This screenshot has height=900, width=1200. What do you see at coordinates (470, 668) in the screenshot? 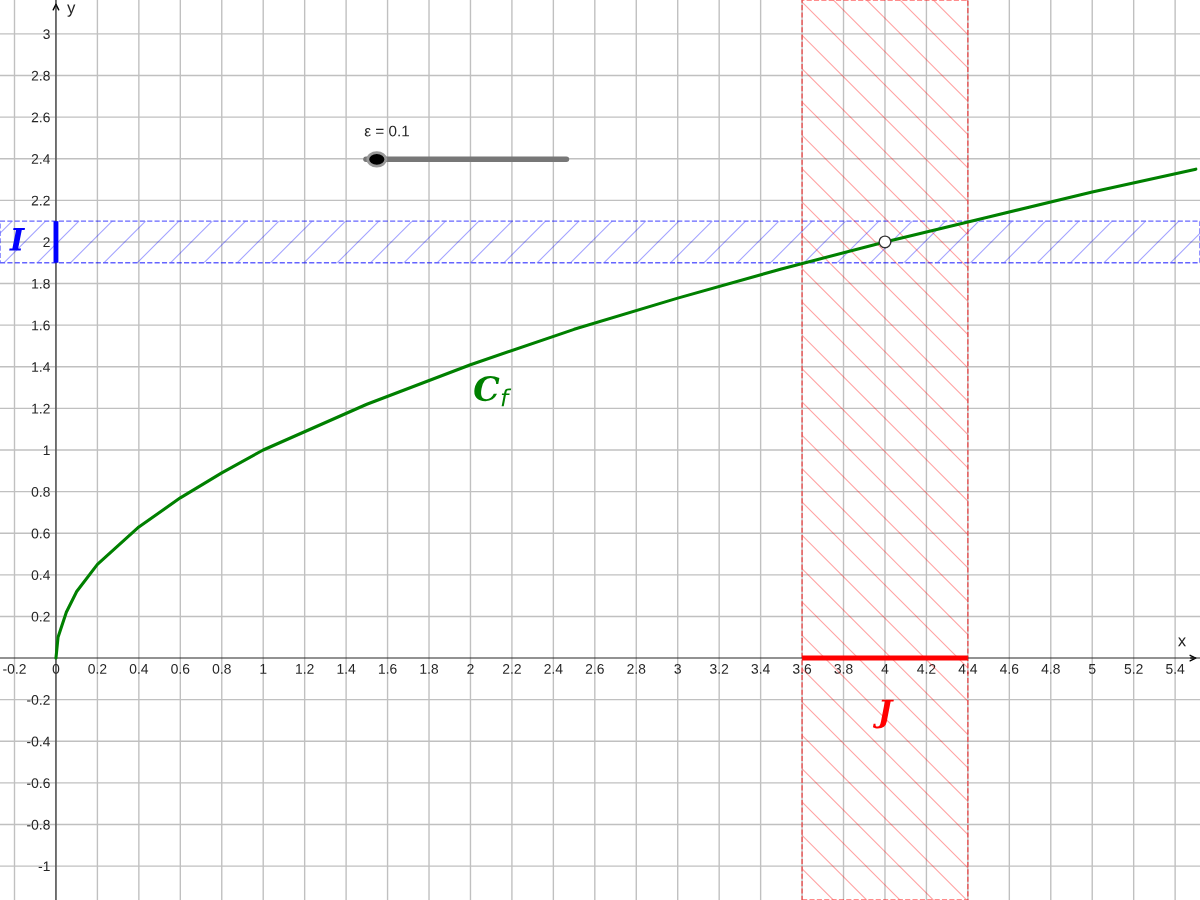
I see `x-tick-label: 2` at bounding box center [470, 668].